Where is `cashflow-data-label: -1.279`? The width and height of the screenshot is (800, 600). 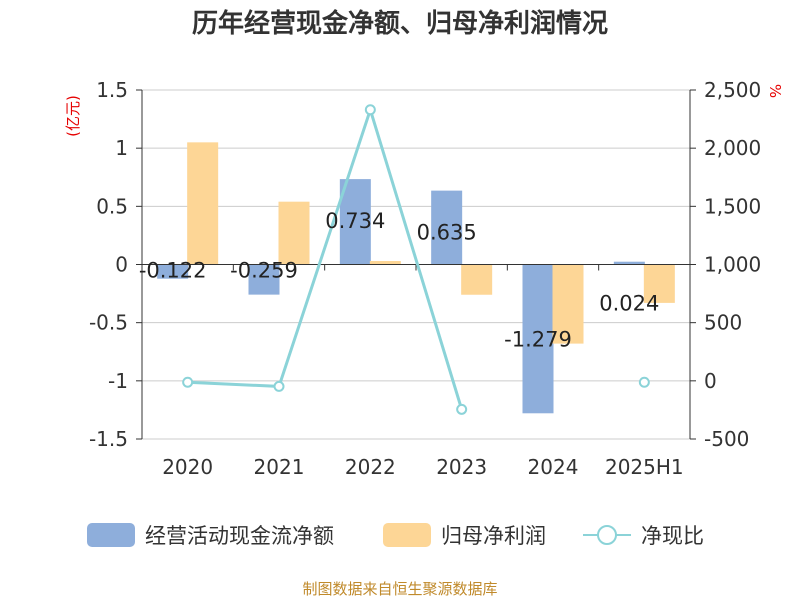 cashflow-data-label: -1.279 is located at coordinates (538, 339).